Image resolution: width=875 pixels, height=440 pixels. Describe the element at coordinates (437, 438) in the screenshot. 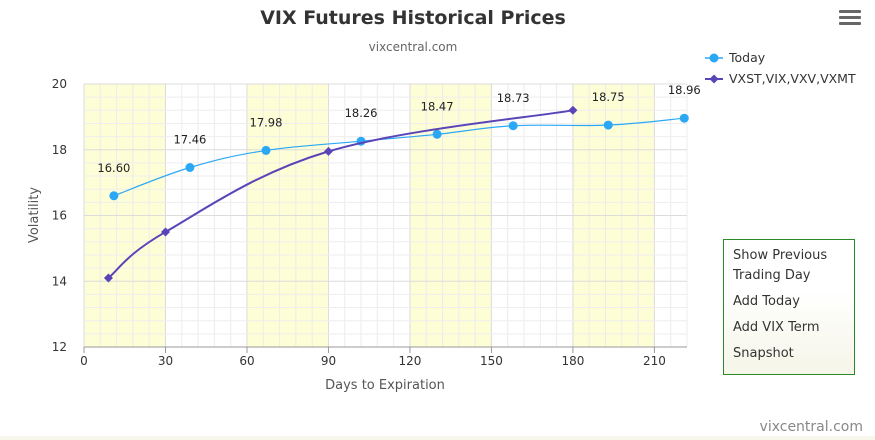

I see `footer-strip` at that location.